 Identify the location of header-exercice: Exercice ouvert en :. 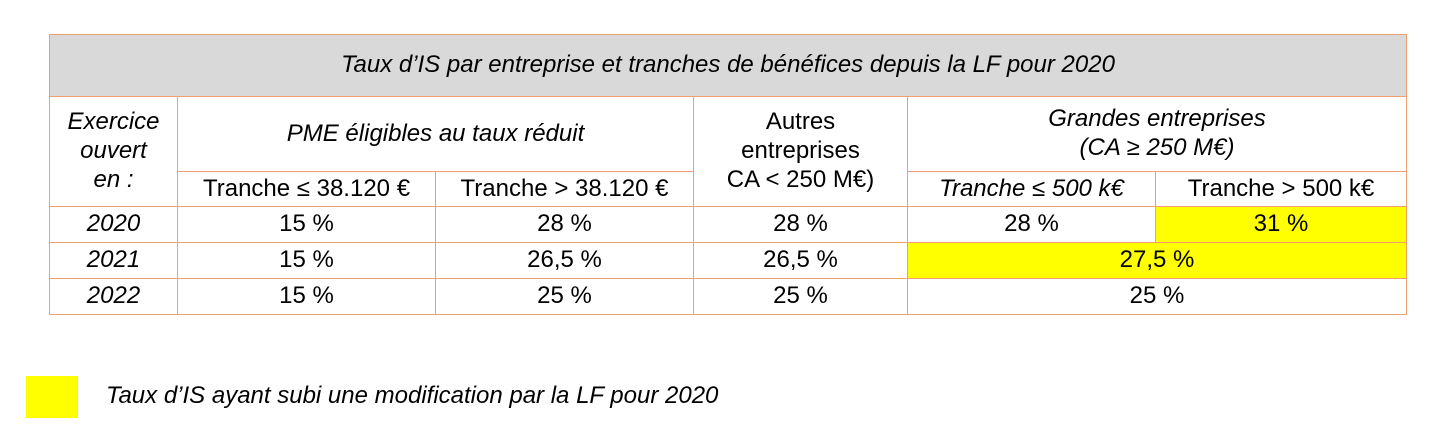
(113, 151).